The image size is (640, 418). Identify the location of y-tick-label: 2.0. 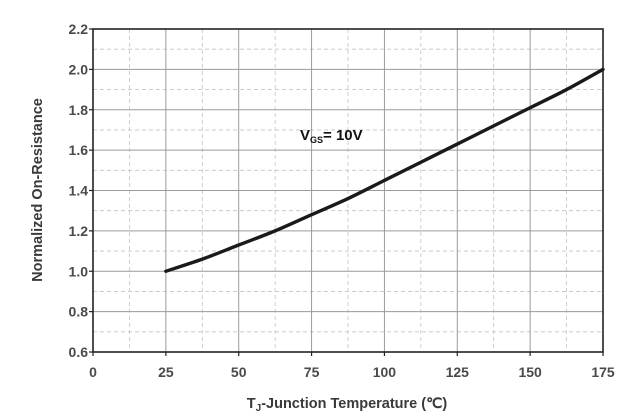
(79, 69).